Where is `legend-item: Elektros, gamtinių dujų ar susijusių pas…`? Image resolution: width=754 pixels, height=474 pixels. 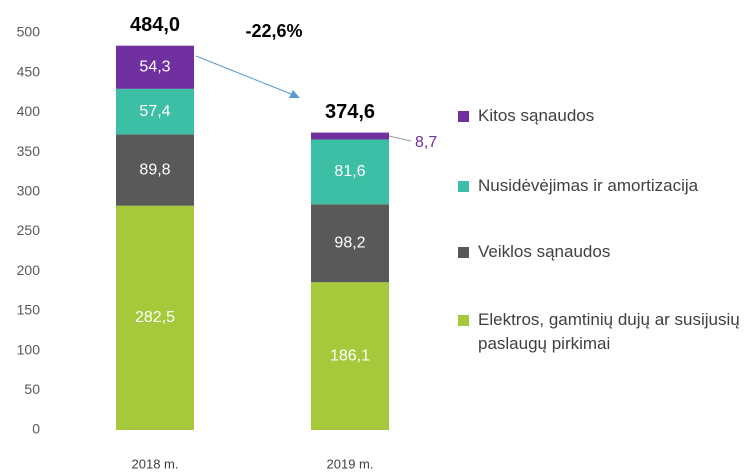
legend-item: Elektros, gamtinių dujų ar susijusių pas… is located at coordinates (603, 332).